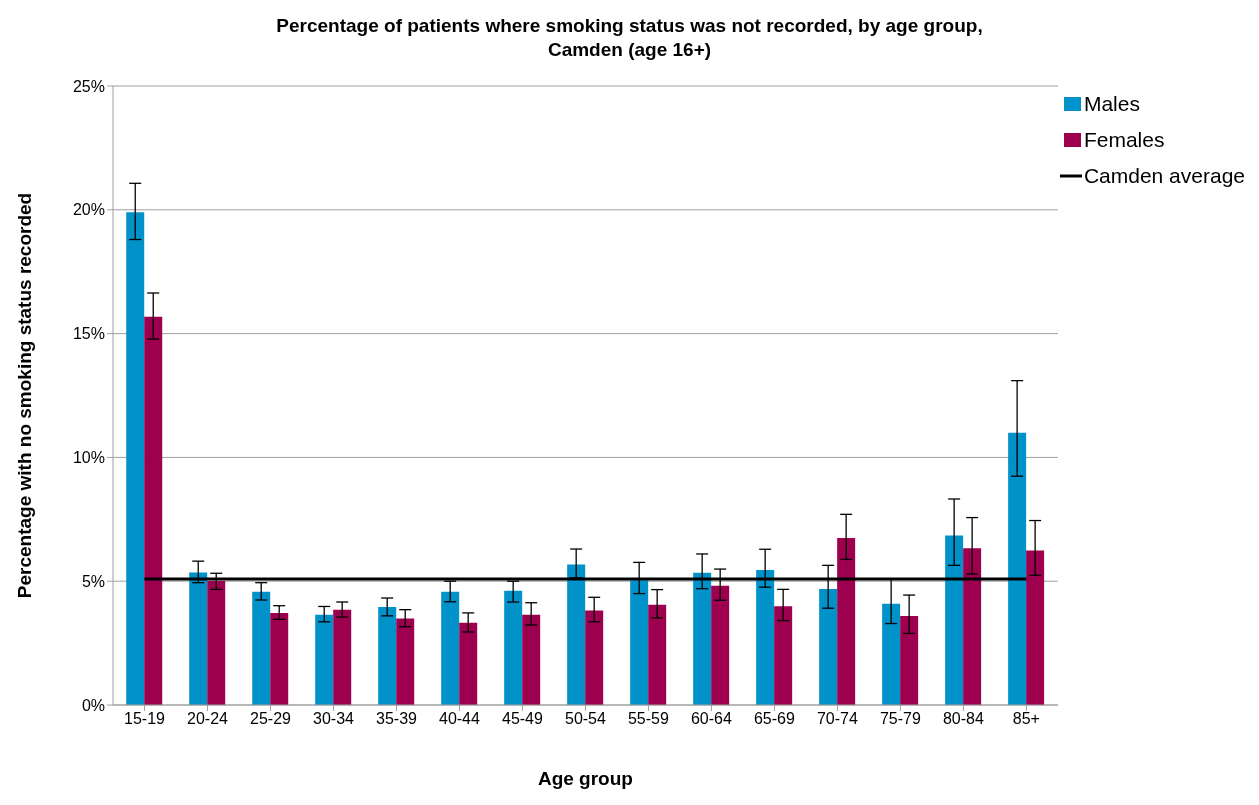 The width and height of the screenshot is (1259, 805). I want to click on y-tick-label: 25%, so click(88, 86).